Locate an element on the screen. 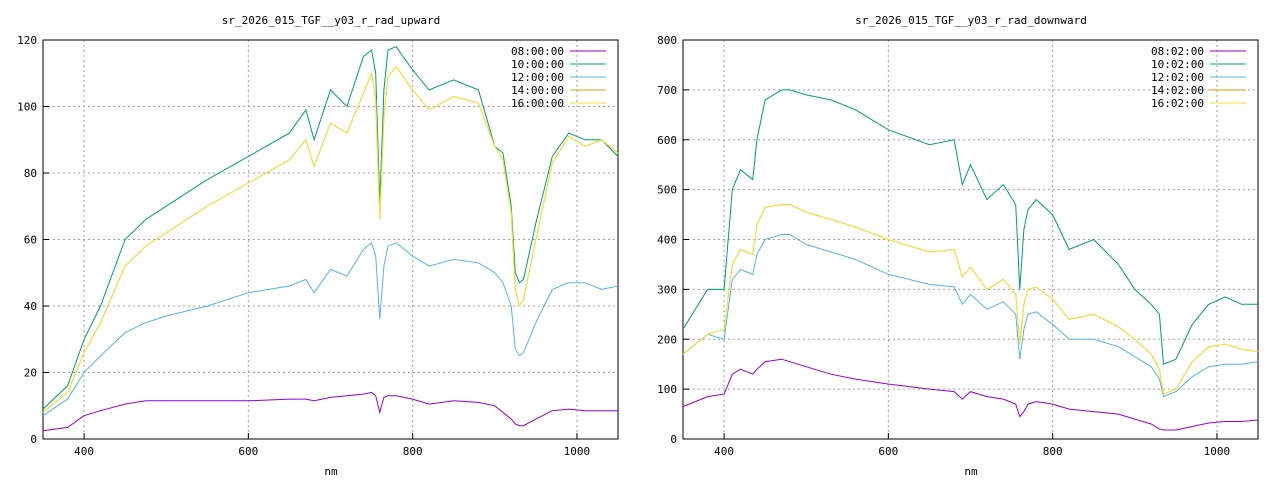 The width and height of the screenshot is (1280, 480). y-tick-label: 500 is located at coordinates (667, 190).